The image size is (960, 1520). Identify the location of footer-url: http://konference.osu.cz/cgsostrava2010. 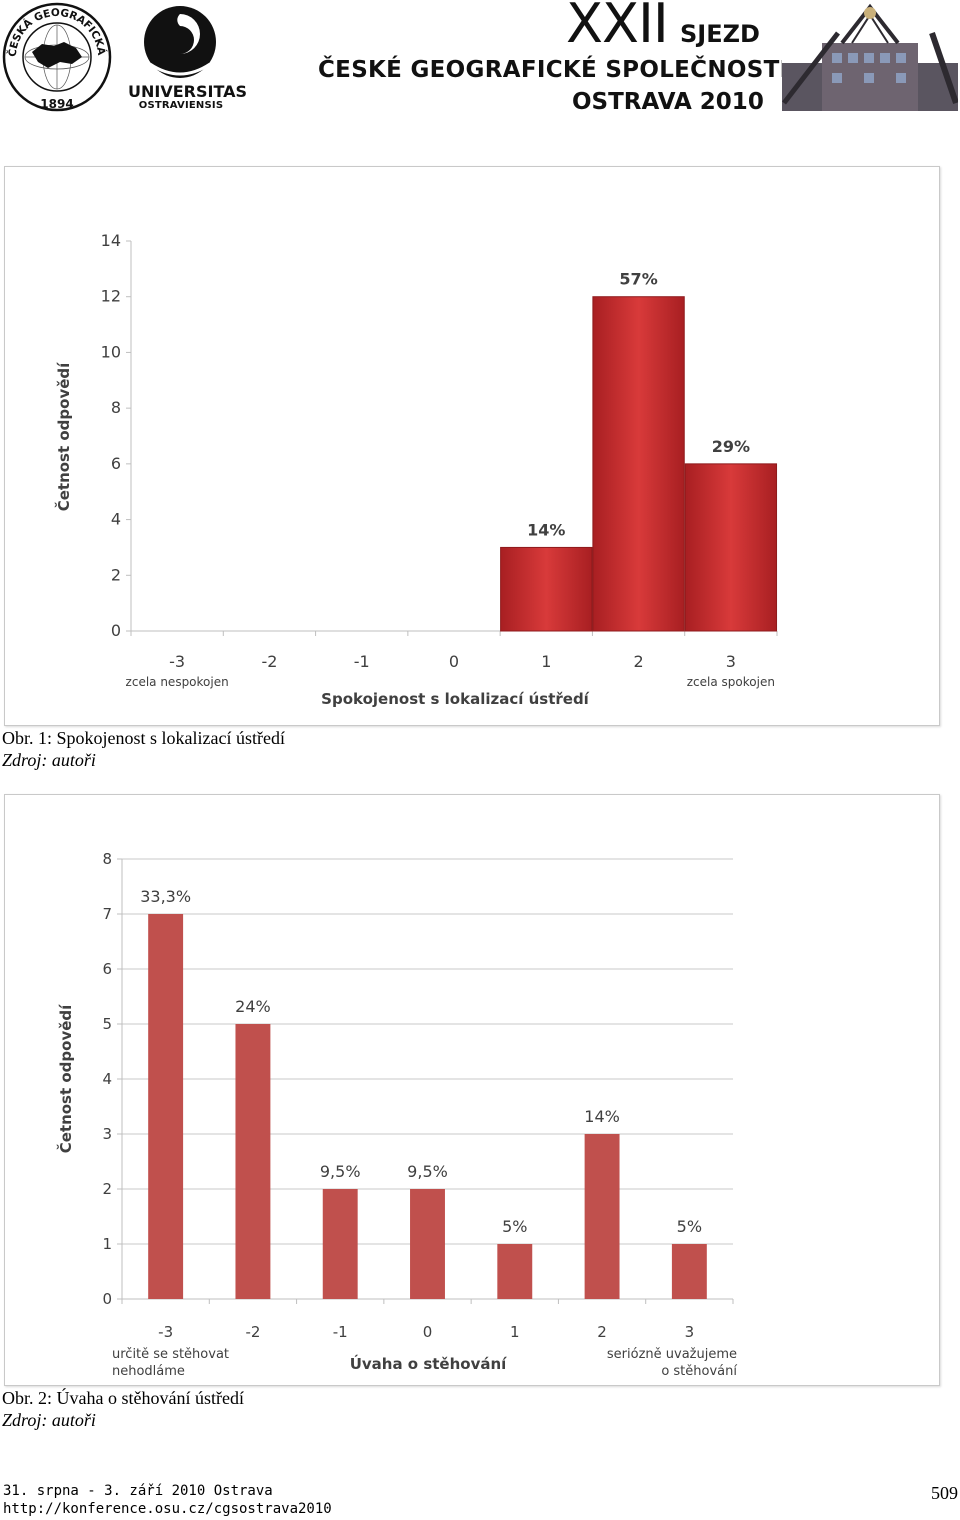
(167, 1509).